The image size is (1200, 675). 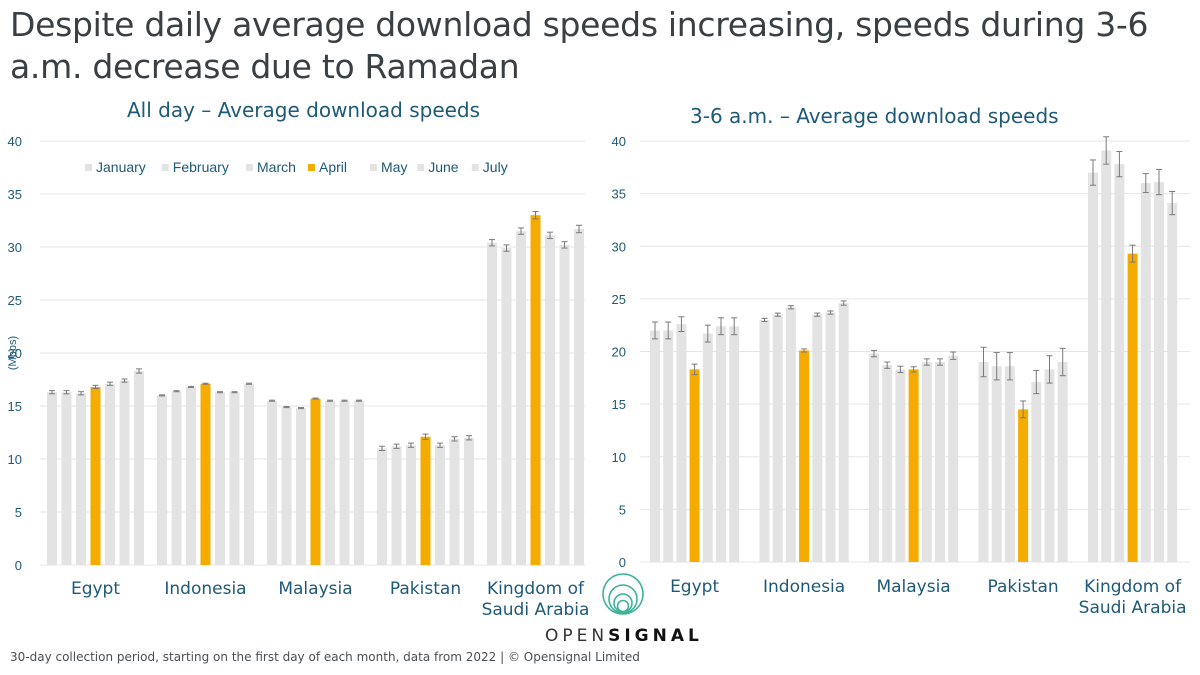 I want to click on y-tick-label: 35, so click(x=15, y=194).